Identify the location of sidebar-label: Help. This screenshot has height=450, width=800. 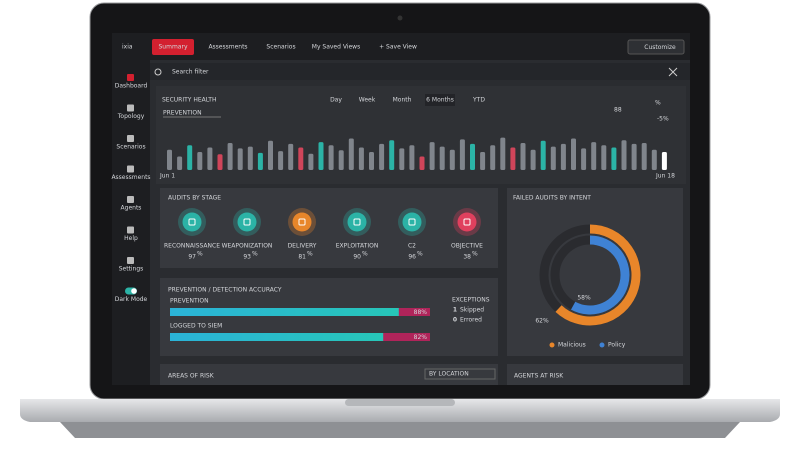
(131, 238).